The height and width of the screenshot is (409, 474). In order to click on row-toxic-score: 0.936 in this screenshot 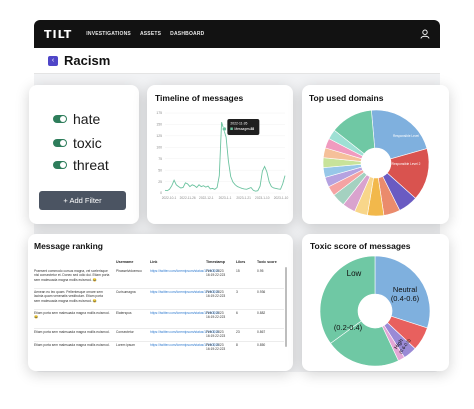, I will do `click(261, 292)`.